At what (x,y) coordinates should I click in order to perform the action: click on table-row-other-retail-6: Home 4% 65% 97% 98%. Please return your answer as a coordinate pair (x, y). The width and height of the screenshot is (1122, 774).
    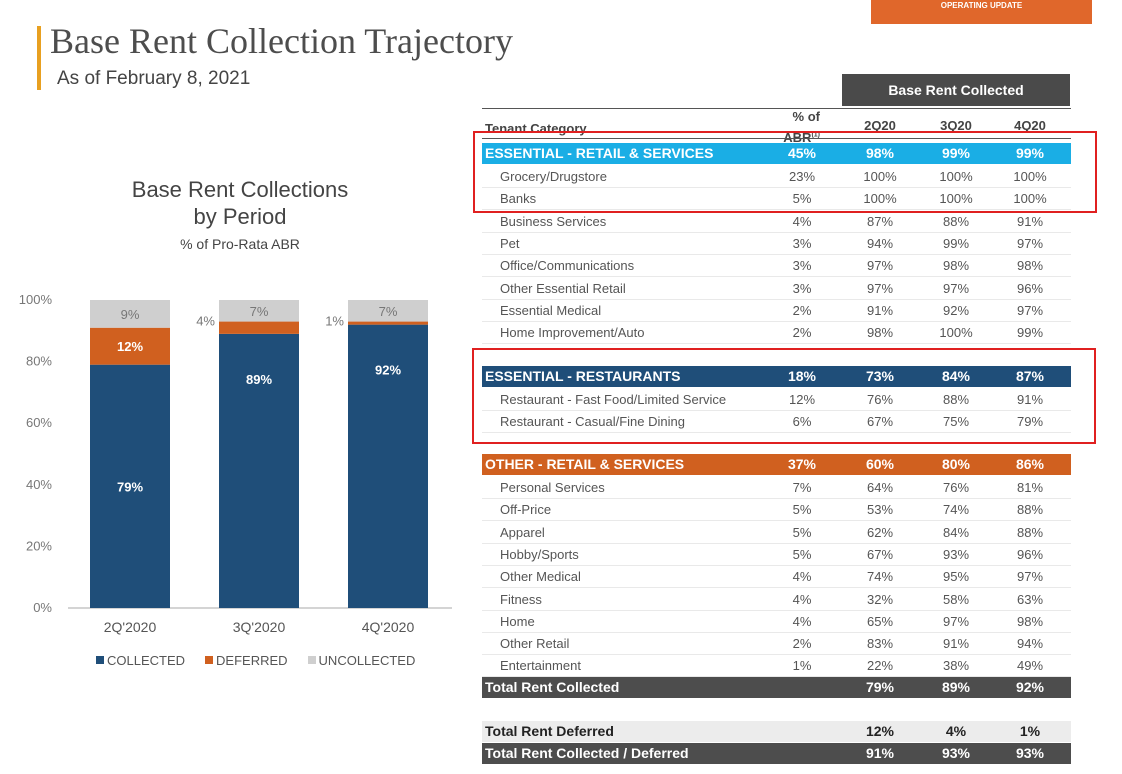
    Looking at the image, I should click on (776, 622).